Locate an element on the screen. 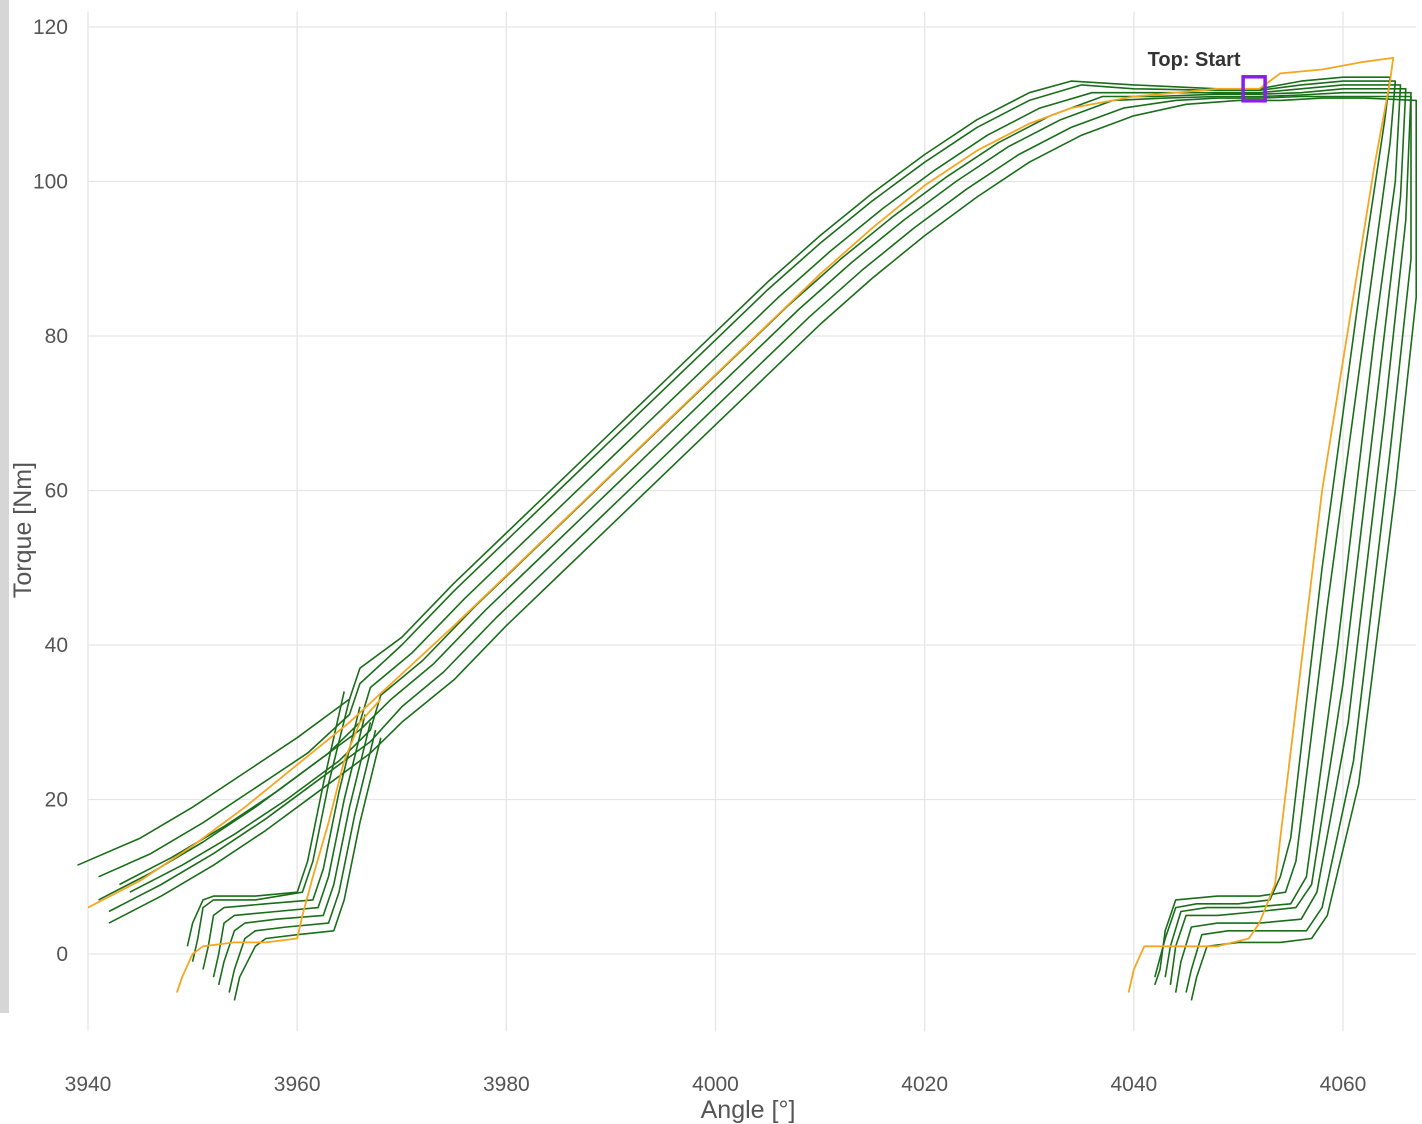 The image size is (1422, 1124). x-tick-label: 4060 is located at coordinates (1343, 1084).